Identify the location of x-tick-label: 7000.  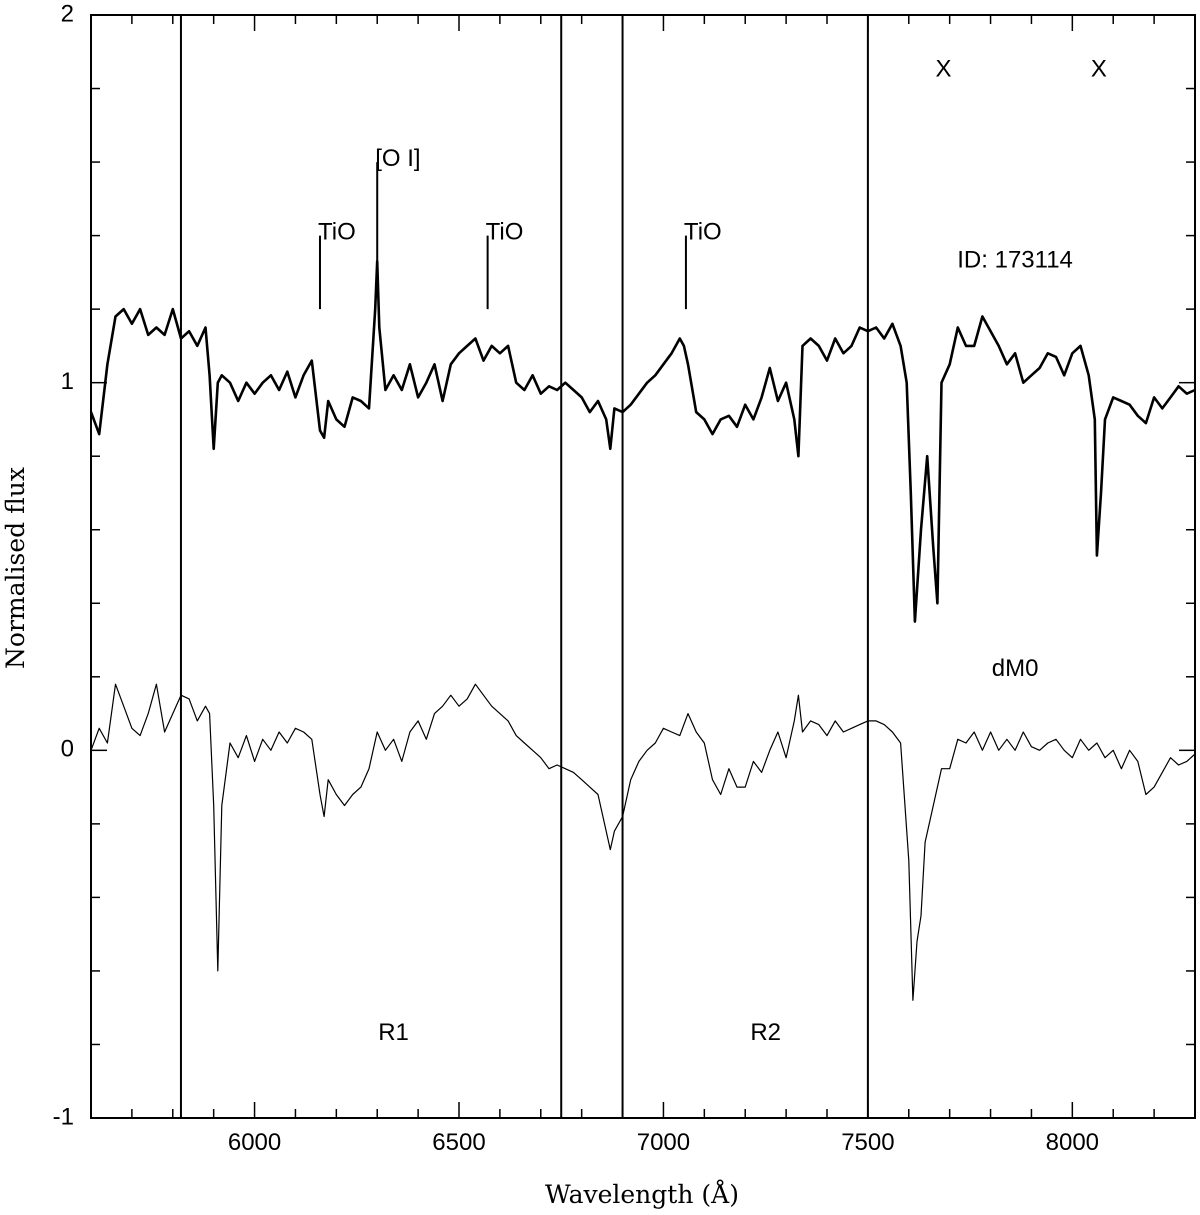
(663, 1142).